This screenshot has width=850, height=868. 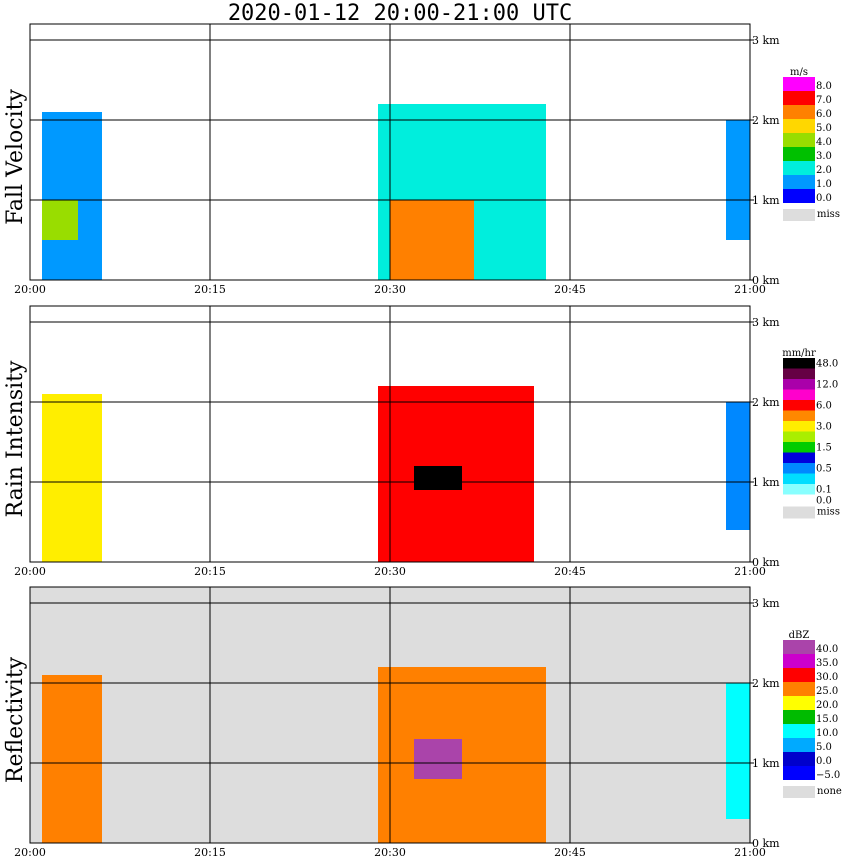 What do you see at coordinates (824, 448) in the screenshot?
I see `legend-label: 1.5` at bounding box center [824, 448].